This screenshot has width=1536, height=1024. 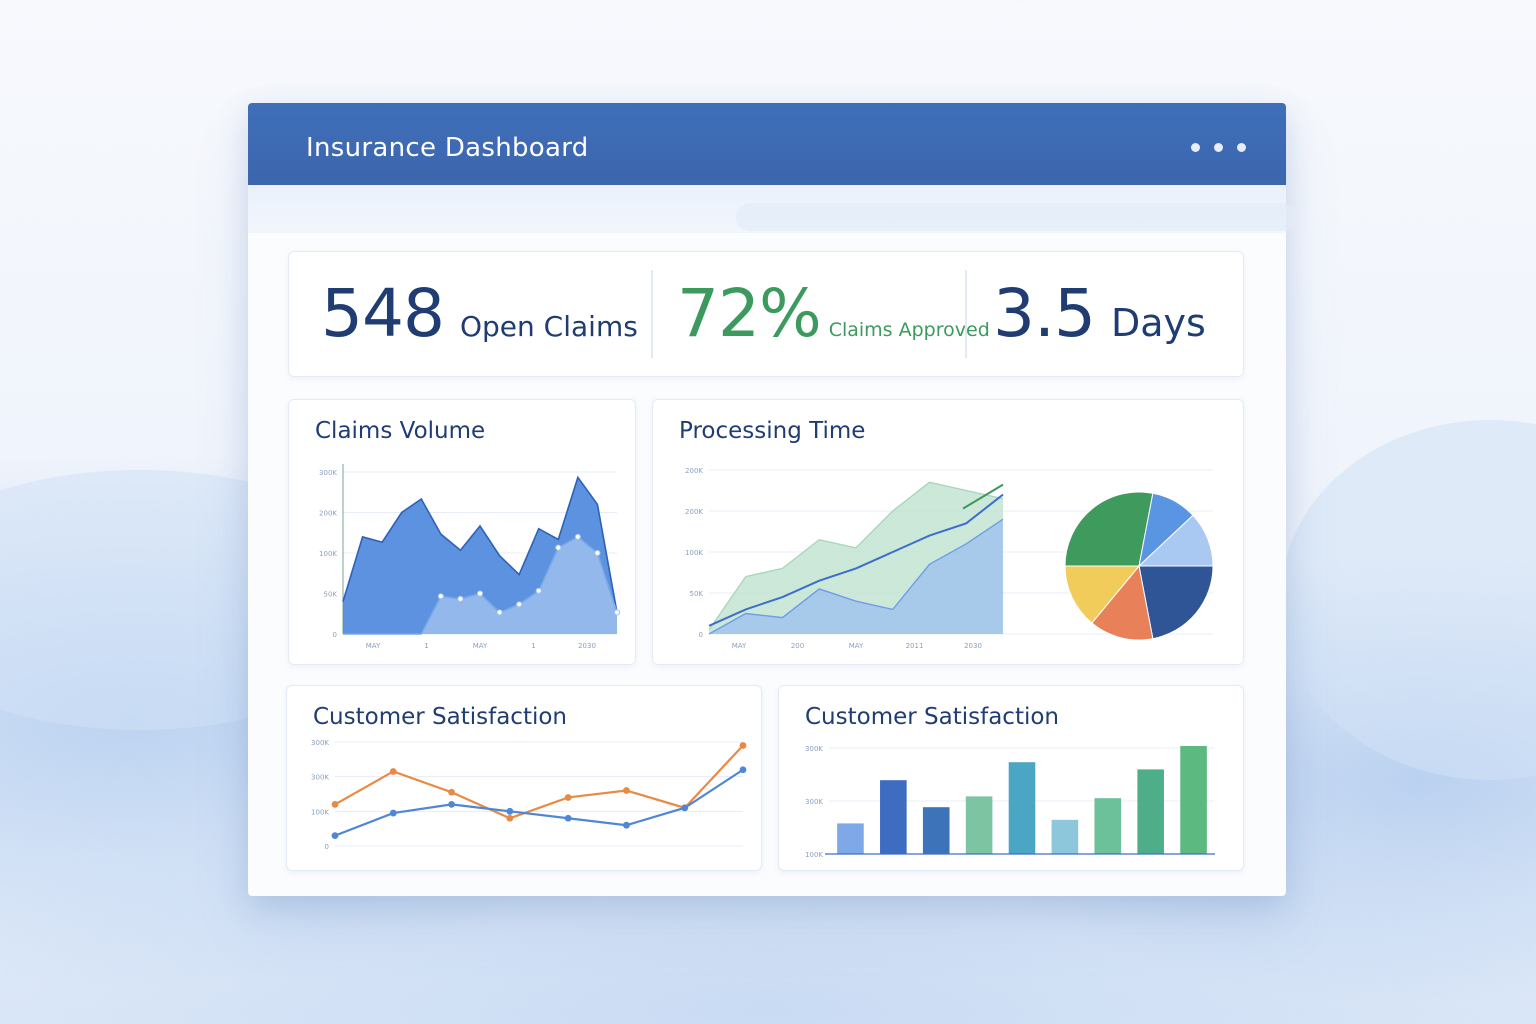 What do you see at coordinates (400, 431) in the screenshot?
I see `card-title: Claims Volume` at bounding box center [400, 431].